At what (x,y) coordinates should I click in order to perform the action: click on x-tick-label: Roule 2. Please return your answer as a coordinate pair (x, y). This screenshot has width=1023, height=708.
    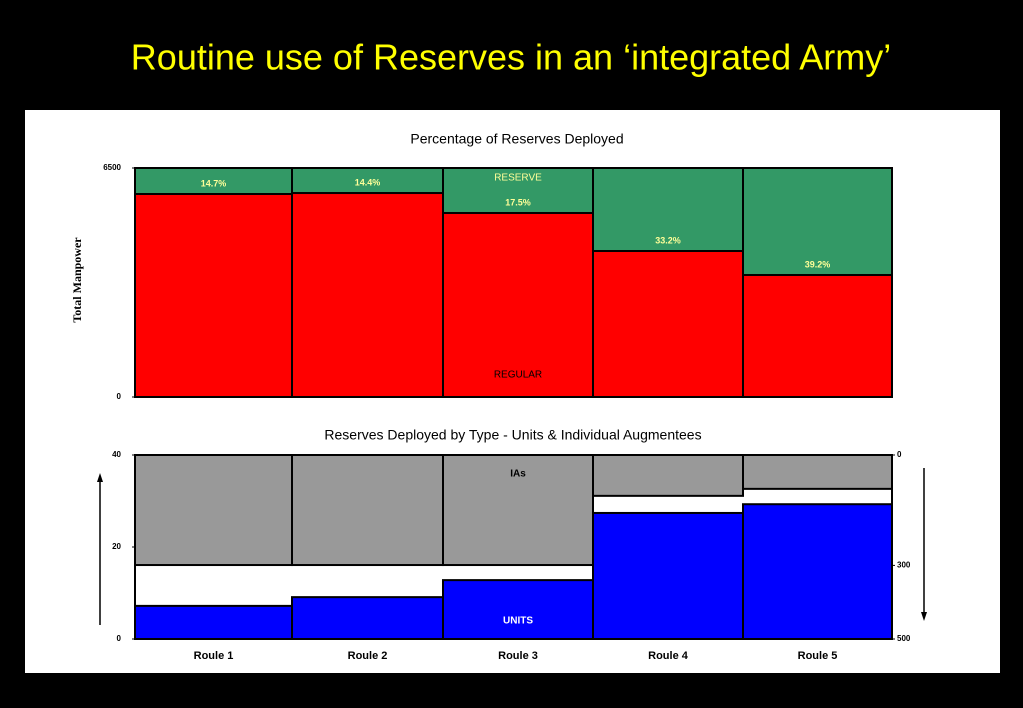
    Looking at the image, I should click on (368, 656).